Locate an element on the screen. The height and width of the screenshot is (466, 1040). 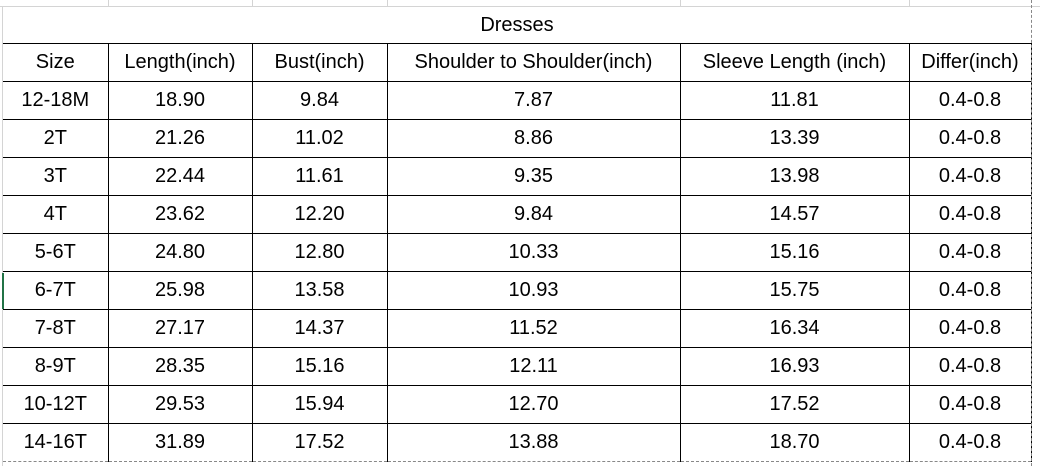
table-cell: 8-9T is located at coordinates (56, 366).